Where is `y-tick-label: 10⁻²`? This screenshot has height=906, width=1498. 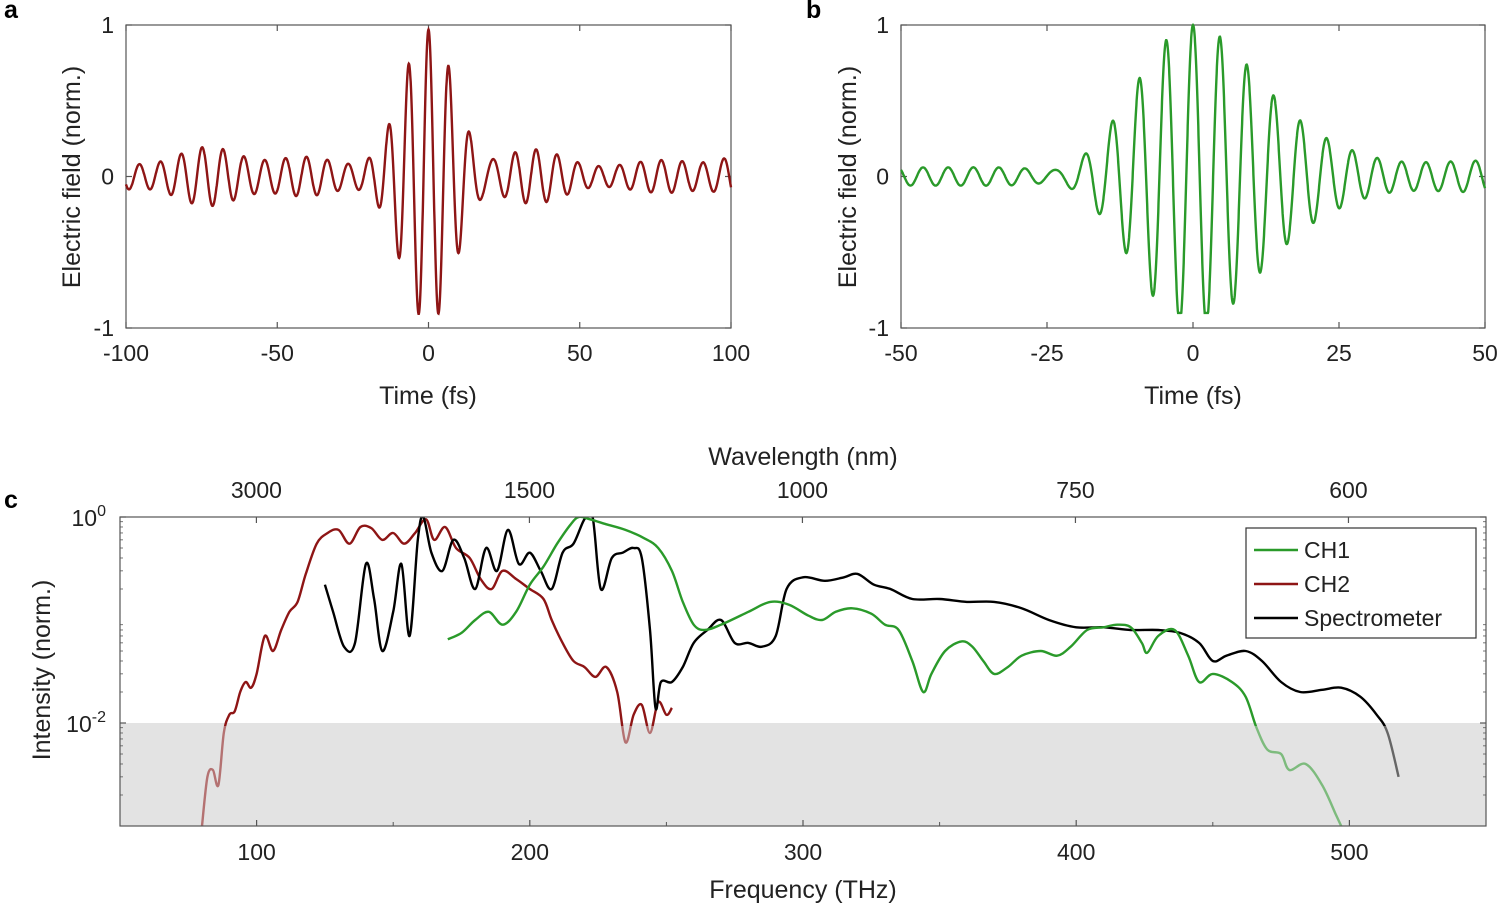 y-tick-label: 10⁻² is located at coordinates (86, 723).